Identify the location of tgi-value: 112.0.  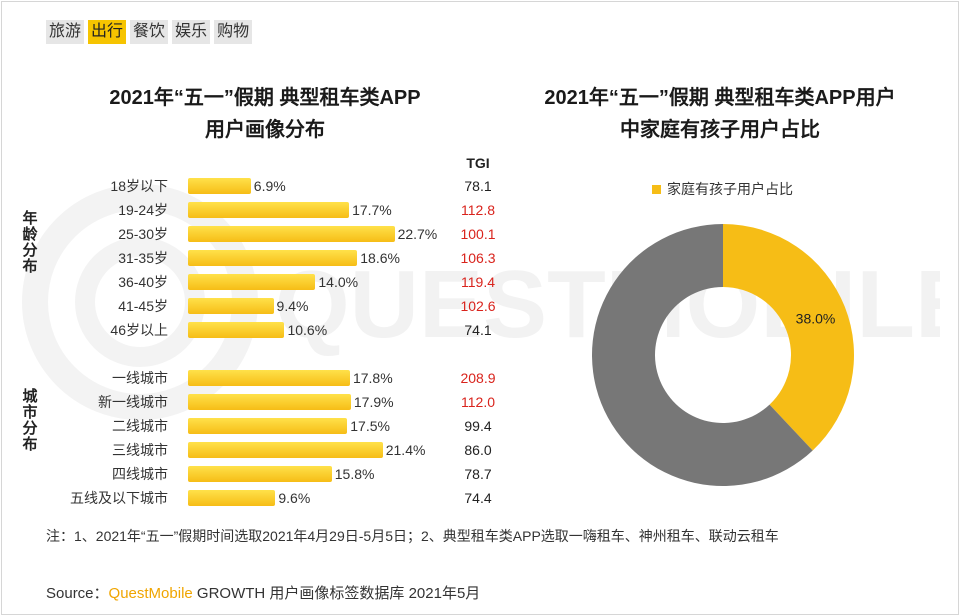
(478, 402).